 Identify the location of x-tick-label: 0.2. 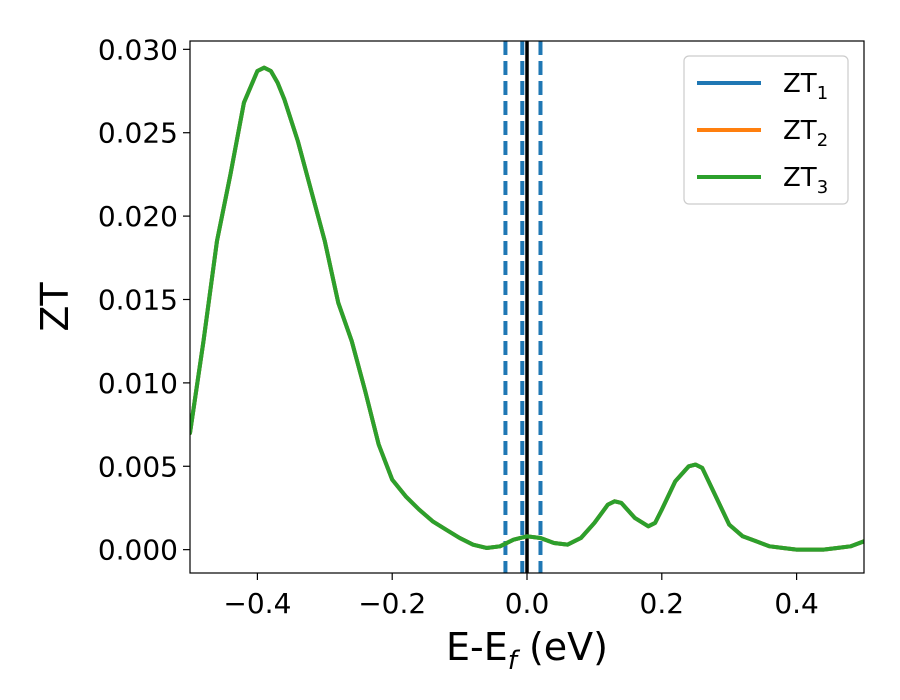
(662, 603).